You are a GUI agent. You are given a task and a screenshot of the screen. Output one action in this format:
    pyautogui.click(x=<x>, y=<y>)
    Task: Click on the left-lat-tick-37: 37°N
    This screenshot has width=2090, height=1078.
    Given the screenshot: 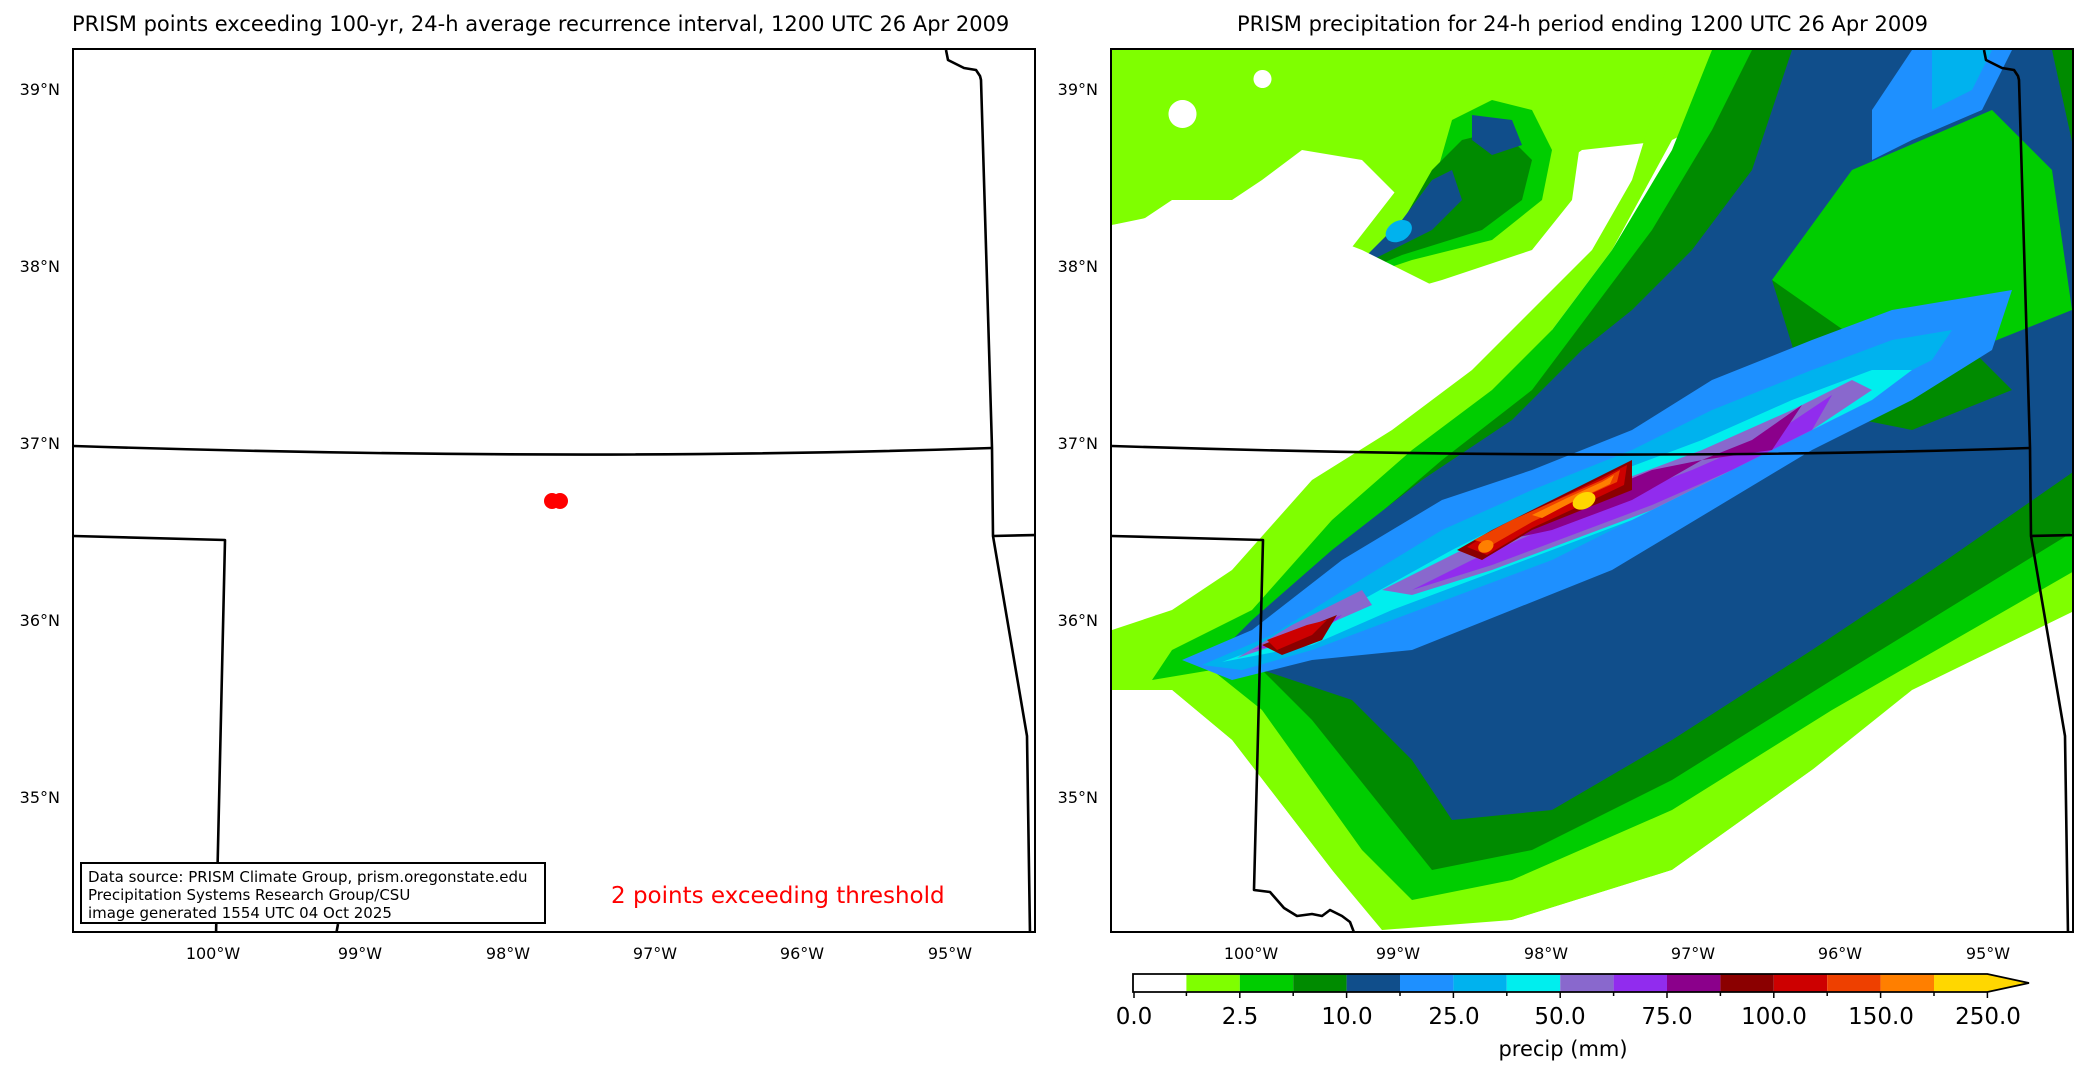 What is the action you would take?
    pyautogui.click(x=39, y=443)
    